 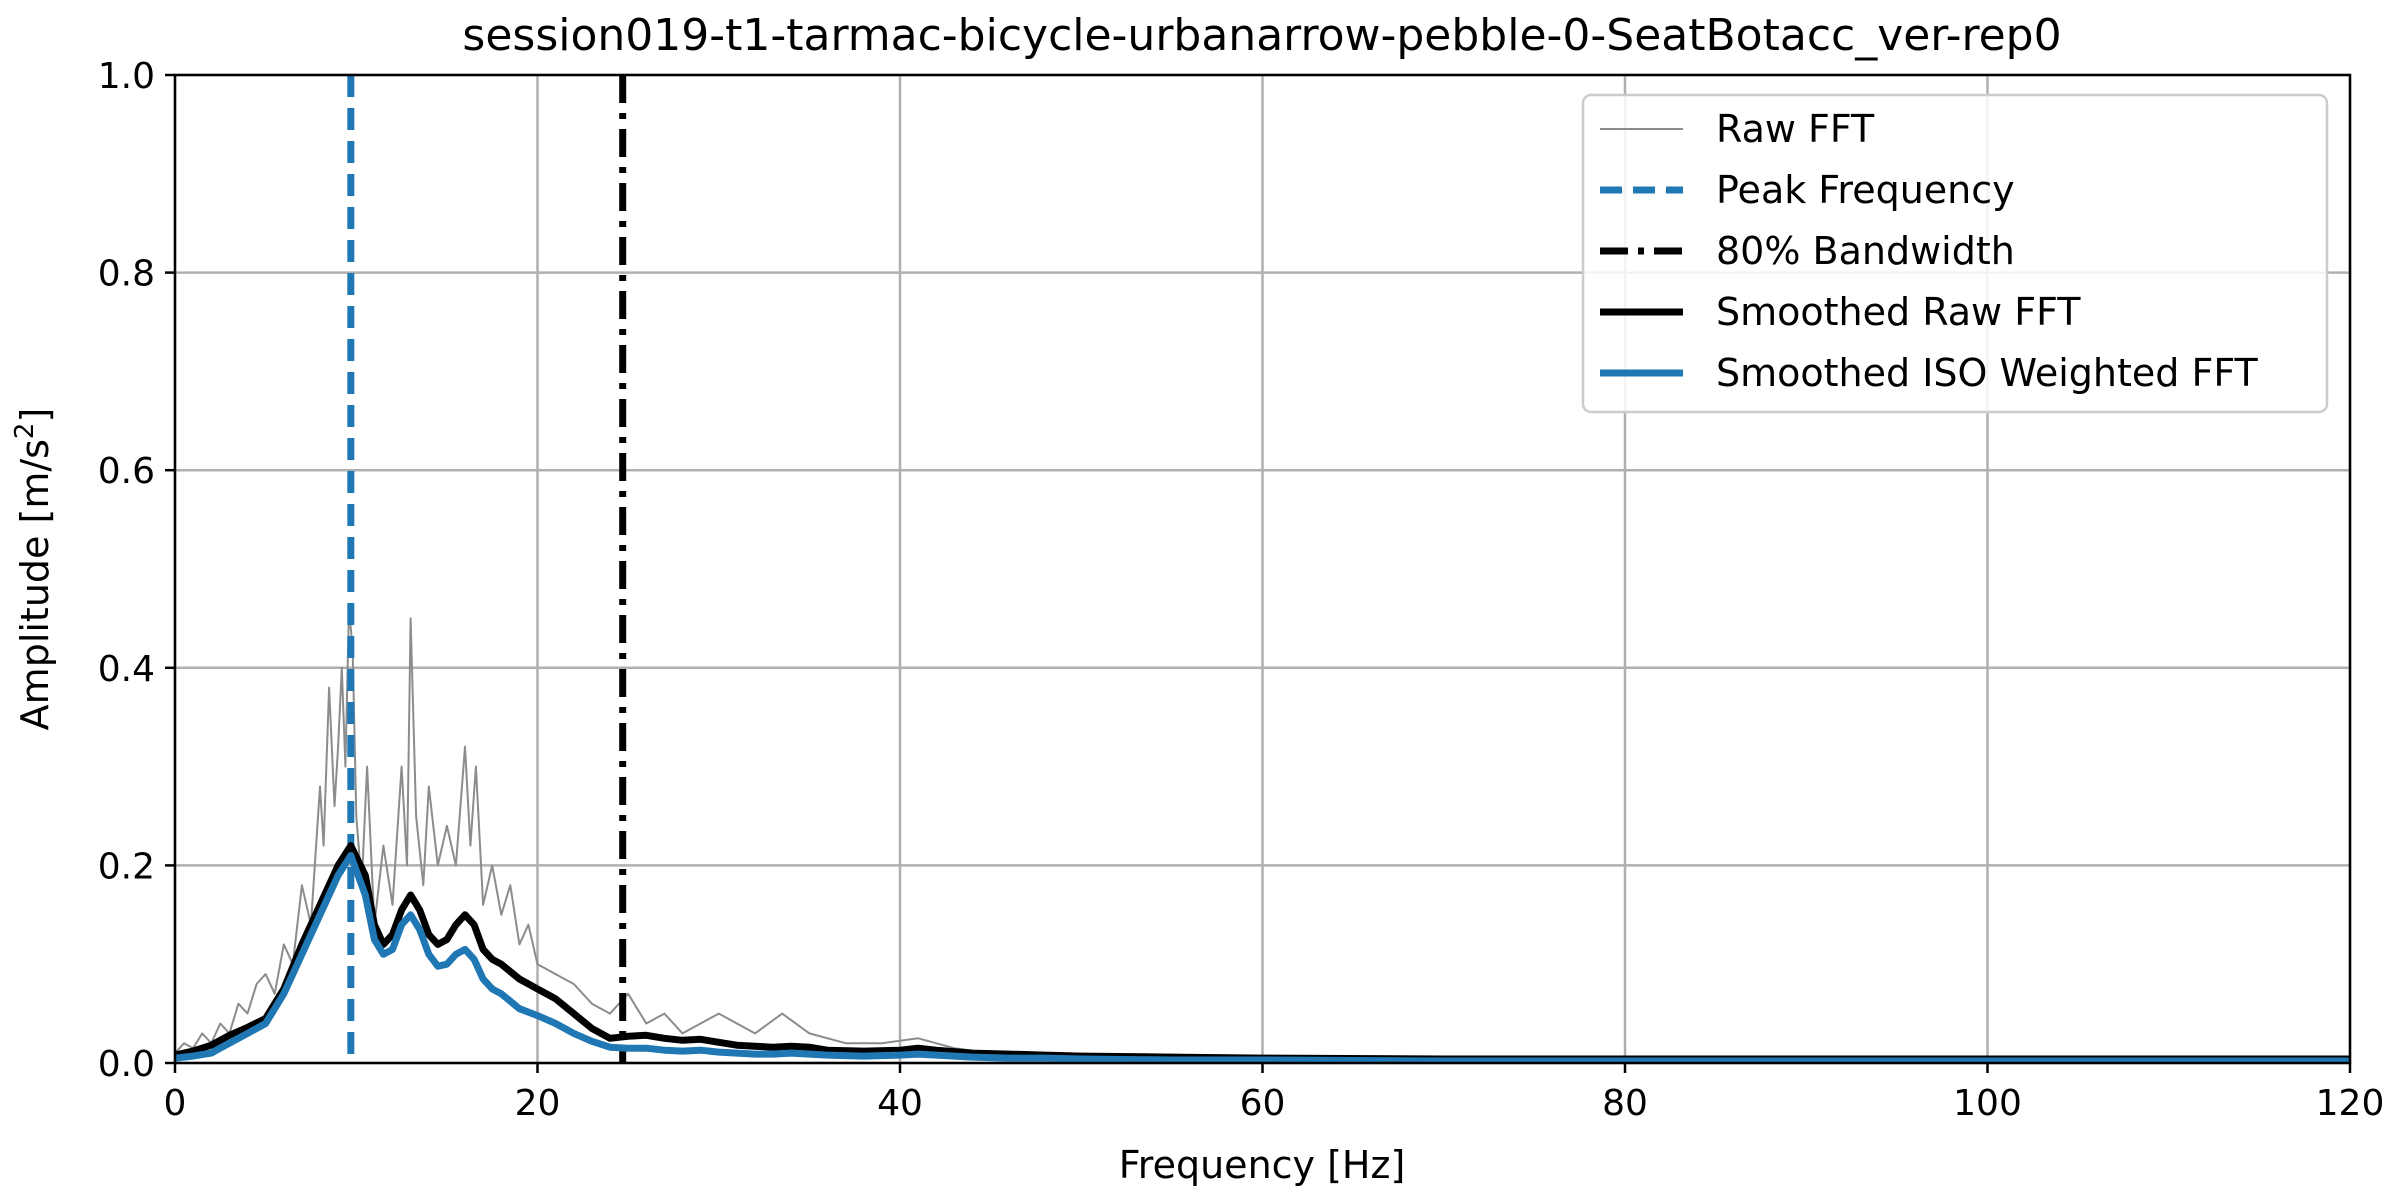 What do you see at coordinates (1987, 373) in the screenshot?
I see `legend-label-smoothed-iso-weighted-fft: Smoothed ISO Weighted FFT` at bounding box center [1987, 373].